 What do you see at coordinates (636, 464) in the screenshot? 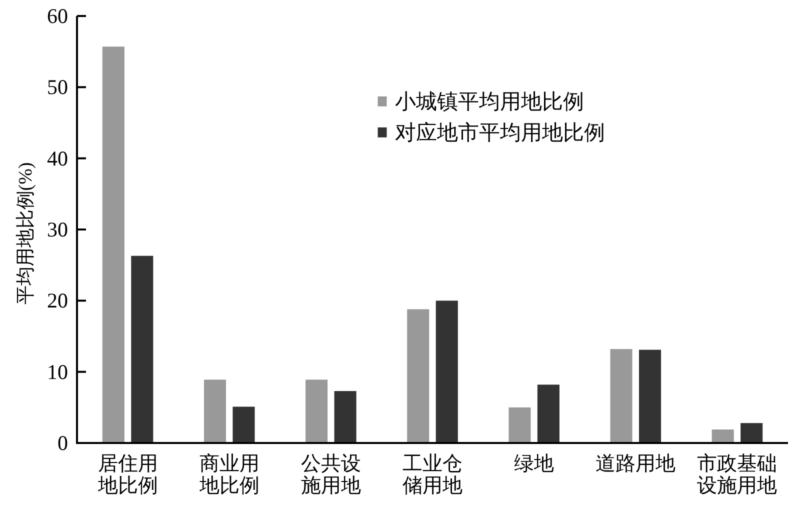
I see `x-tick-label: 道路用地` at bounding box center [636, 464].